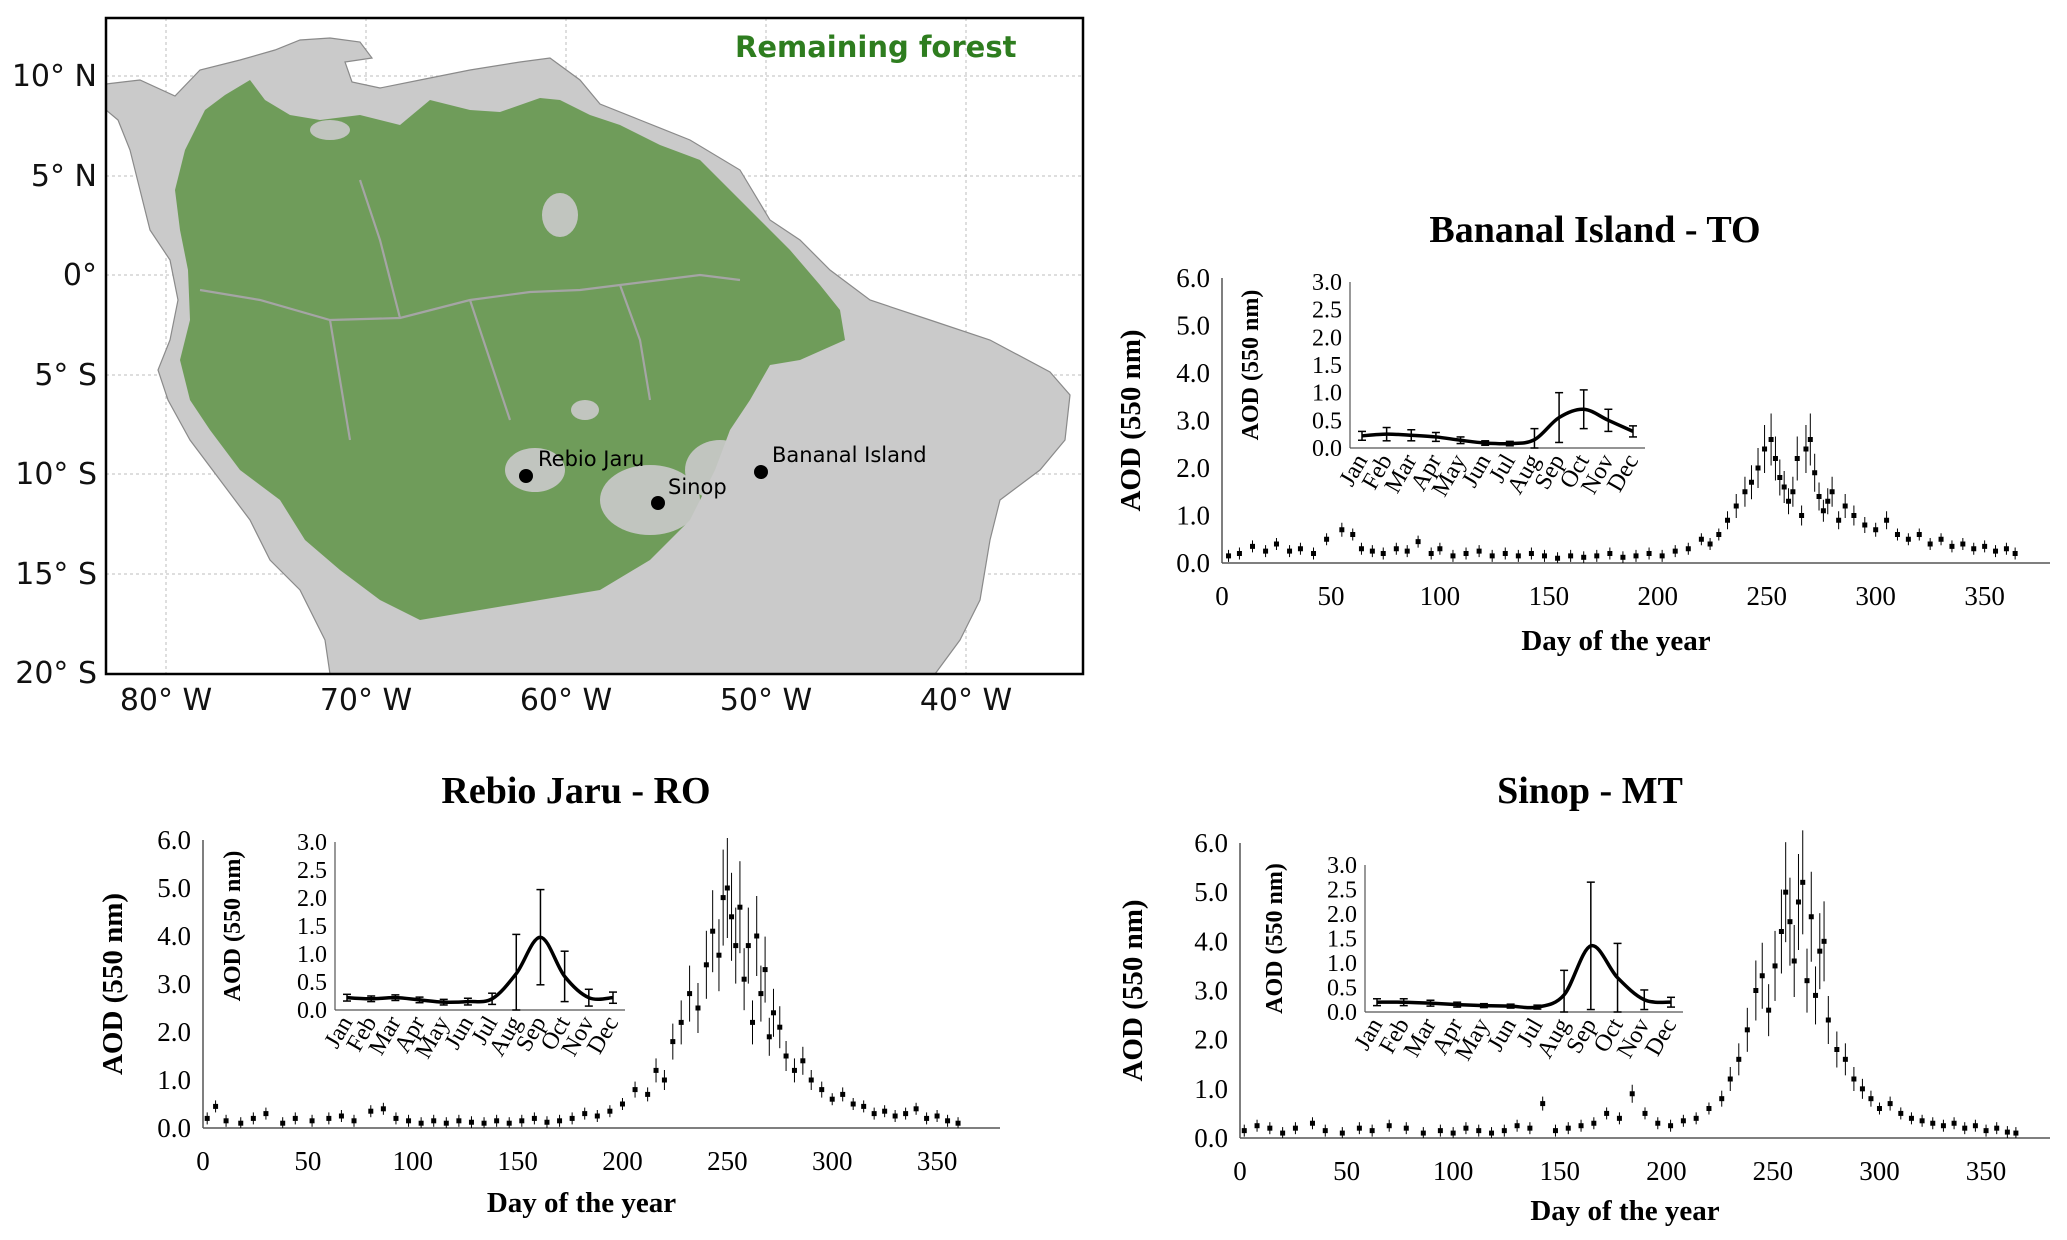  I want to click on x-tick-label: 150, so click(1559, 1171).